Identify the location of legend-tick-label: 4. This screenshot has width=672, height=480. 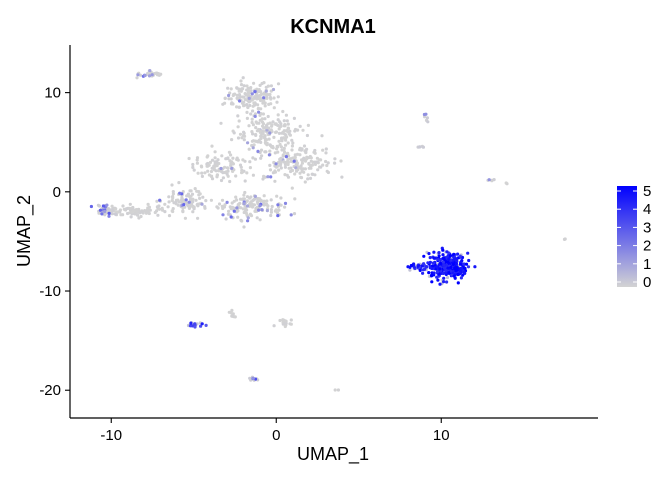
(647, 209).